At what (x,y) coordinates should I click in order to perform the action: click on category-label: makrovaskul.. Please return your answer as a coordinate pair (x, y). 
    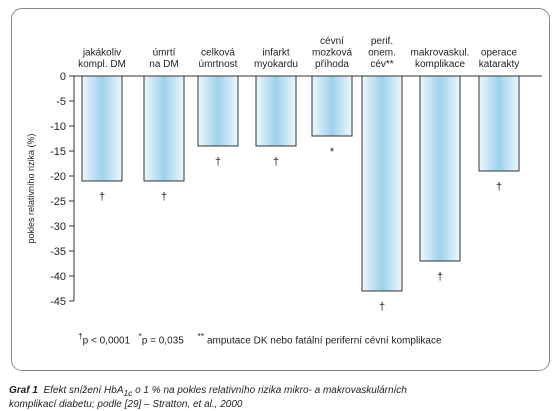
    Looking at the image, I should click on (440, 53).